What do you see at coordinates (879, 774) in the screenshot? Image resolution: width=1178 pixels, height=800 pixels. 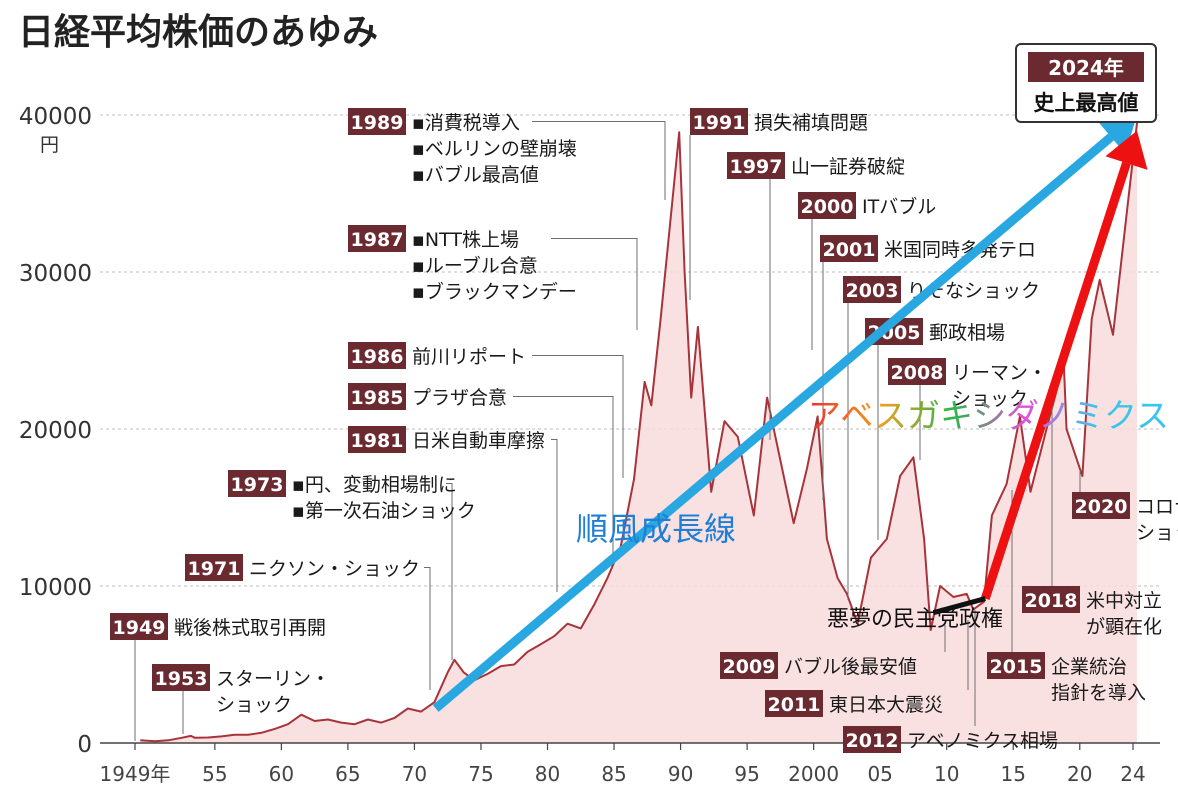 I see `x-tick-label: 05` at bounding box center [879, 774].